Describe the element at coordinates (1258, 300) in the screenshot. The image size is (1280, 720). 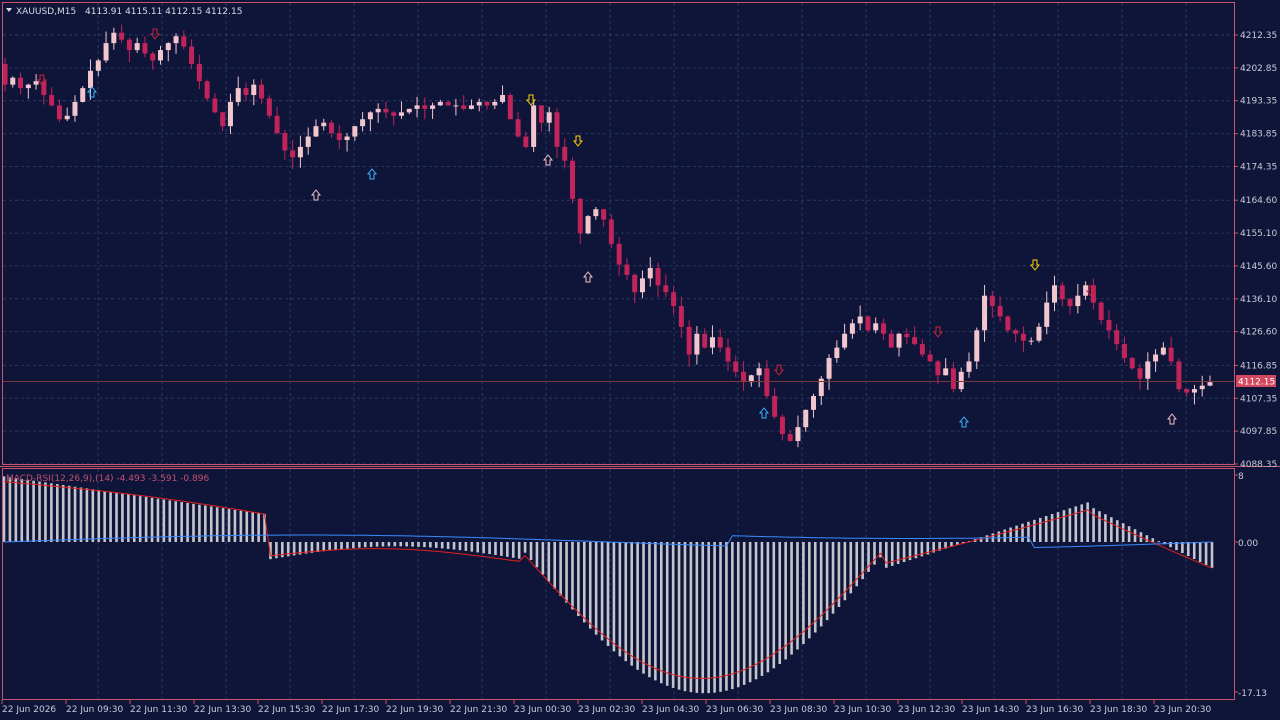
I see `price-tick-label: 4136.10` at that location.